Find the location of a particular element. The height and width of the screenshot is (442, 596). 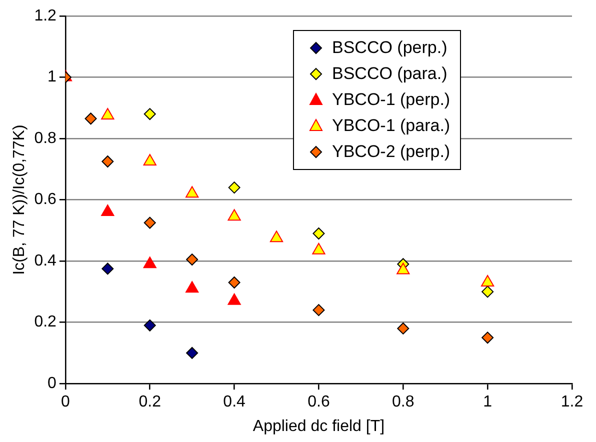

y-tick-label: 1 is located at coordinates (52, 77).